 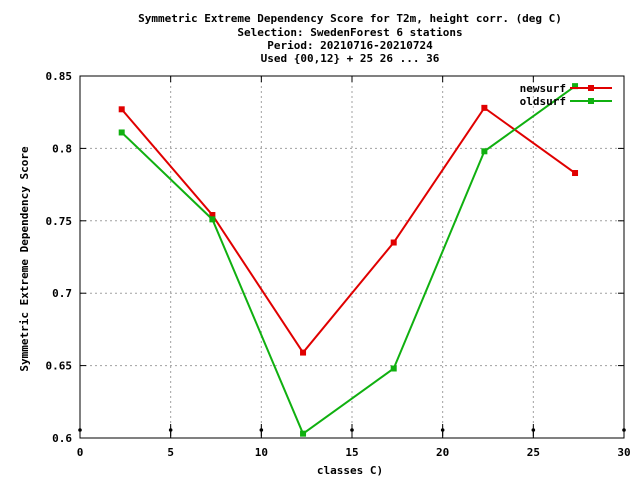 I want to click on y-tick-label: 0.8, so click(x=62, y=148).